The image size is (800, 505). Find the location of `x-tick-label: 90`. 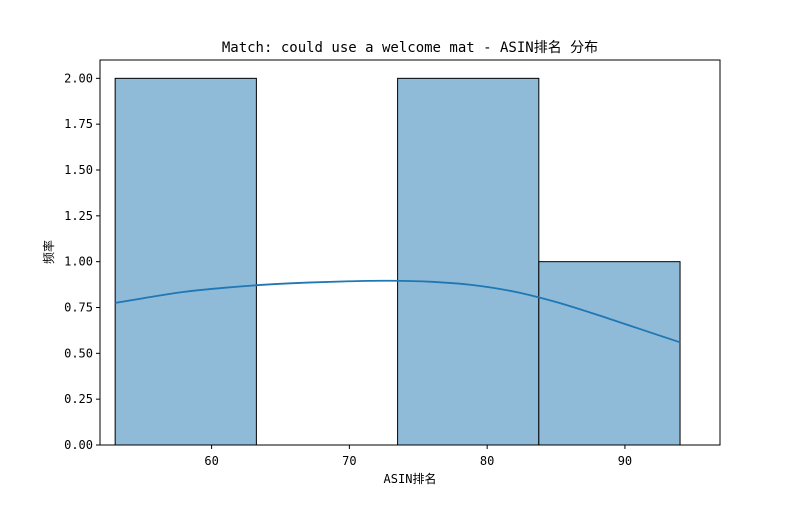

x-tick-label: 90 is located at coordinates (625, 461).